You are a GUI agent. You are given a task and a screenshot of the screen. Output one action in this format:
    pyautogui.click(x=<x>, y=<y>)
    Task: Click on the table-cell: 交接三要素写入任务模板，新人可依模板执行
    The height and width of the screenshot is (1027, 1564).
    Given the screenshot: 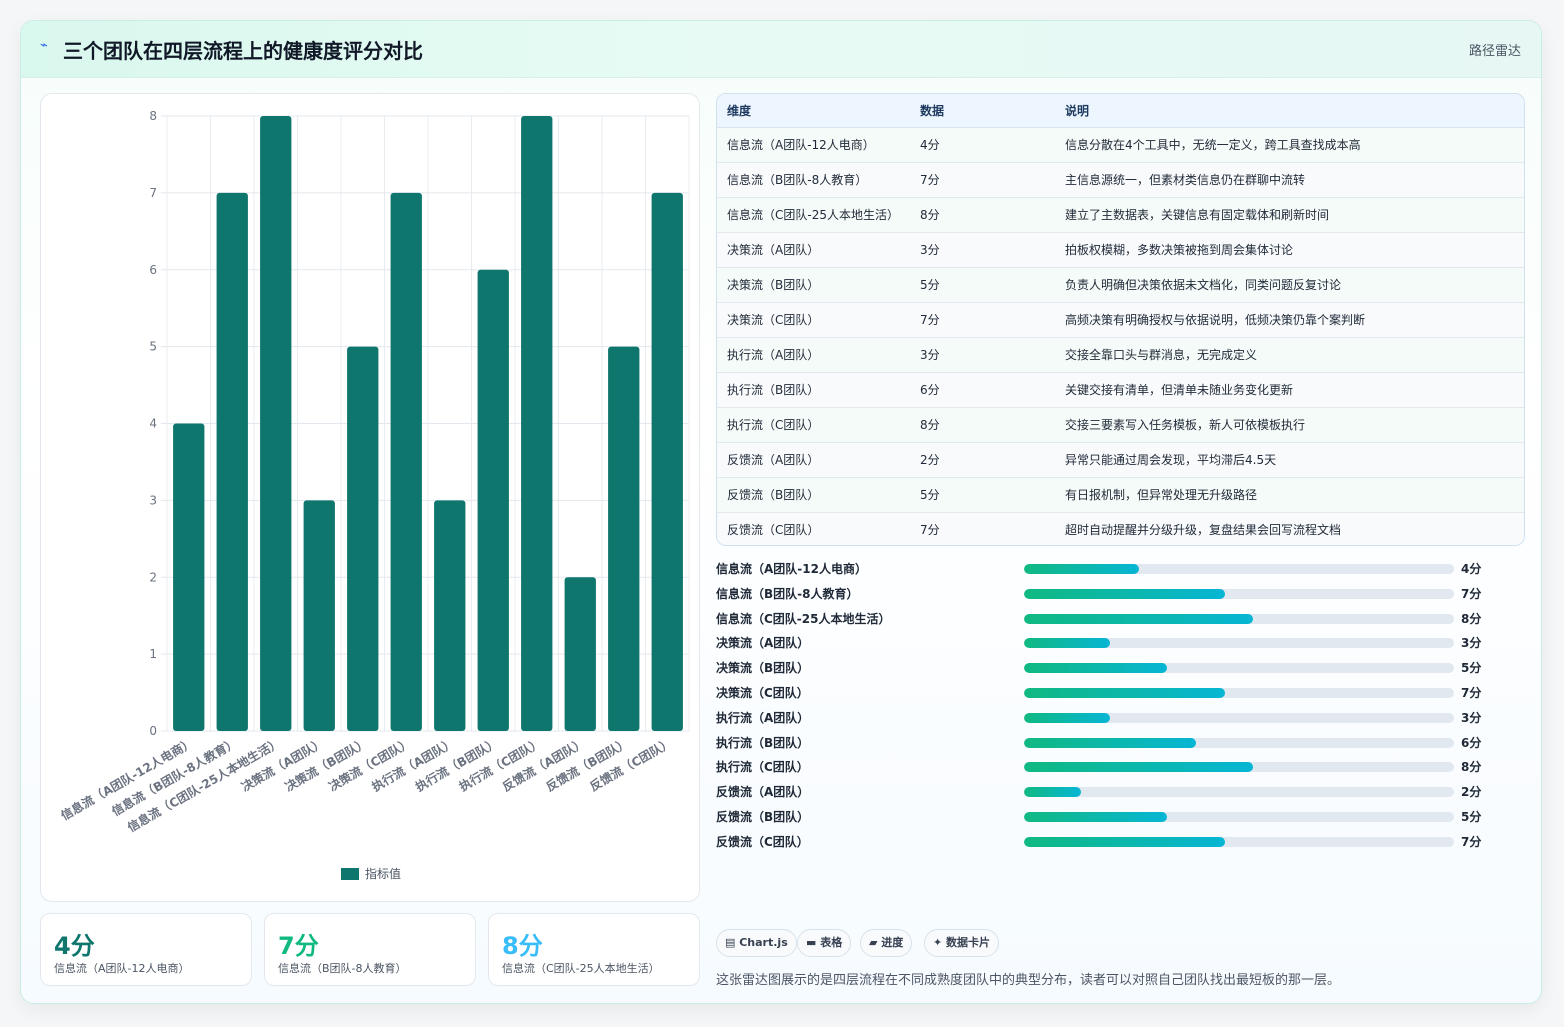 What is the action you would take?
    pyautogui.click(x=1289, y=425)
    